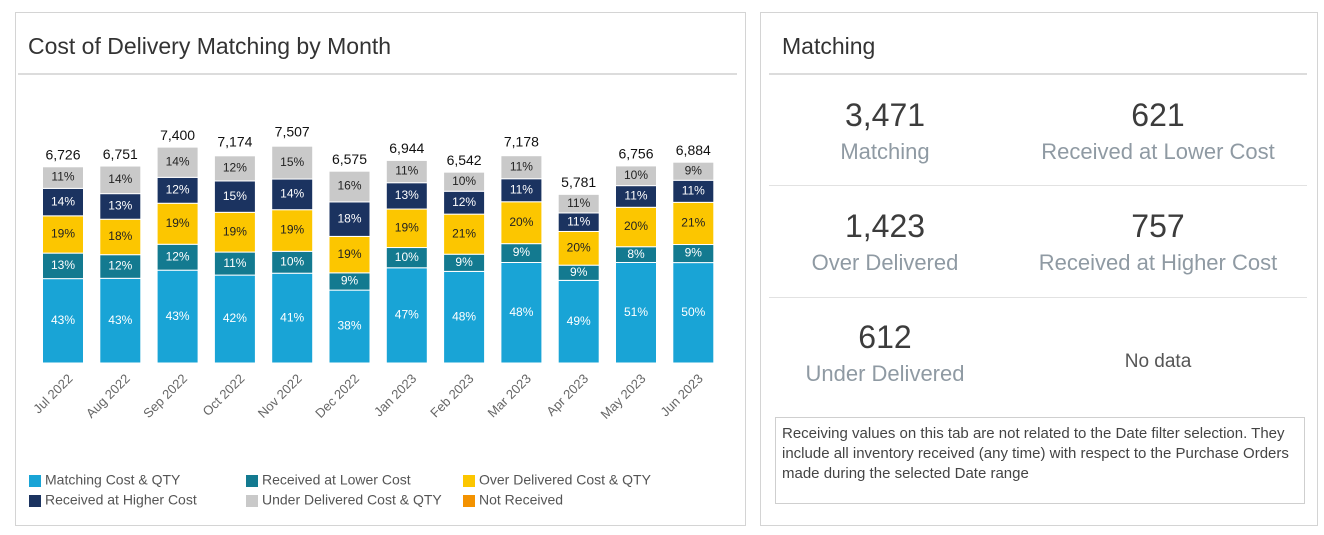 This screenshot has height=535, width=1324. I want to click on data-label: 47%, so click(407, 315).